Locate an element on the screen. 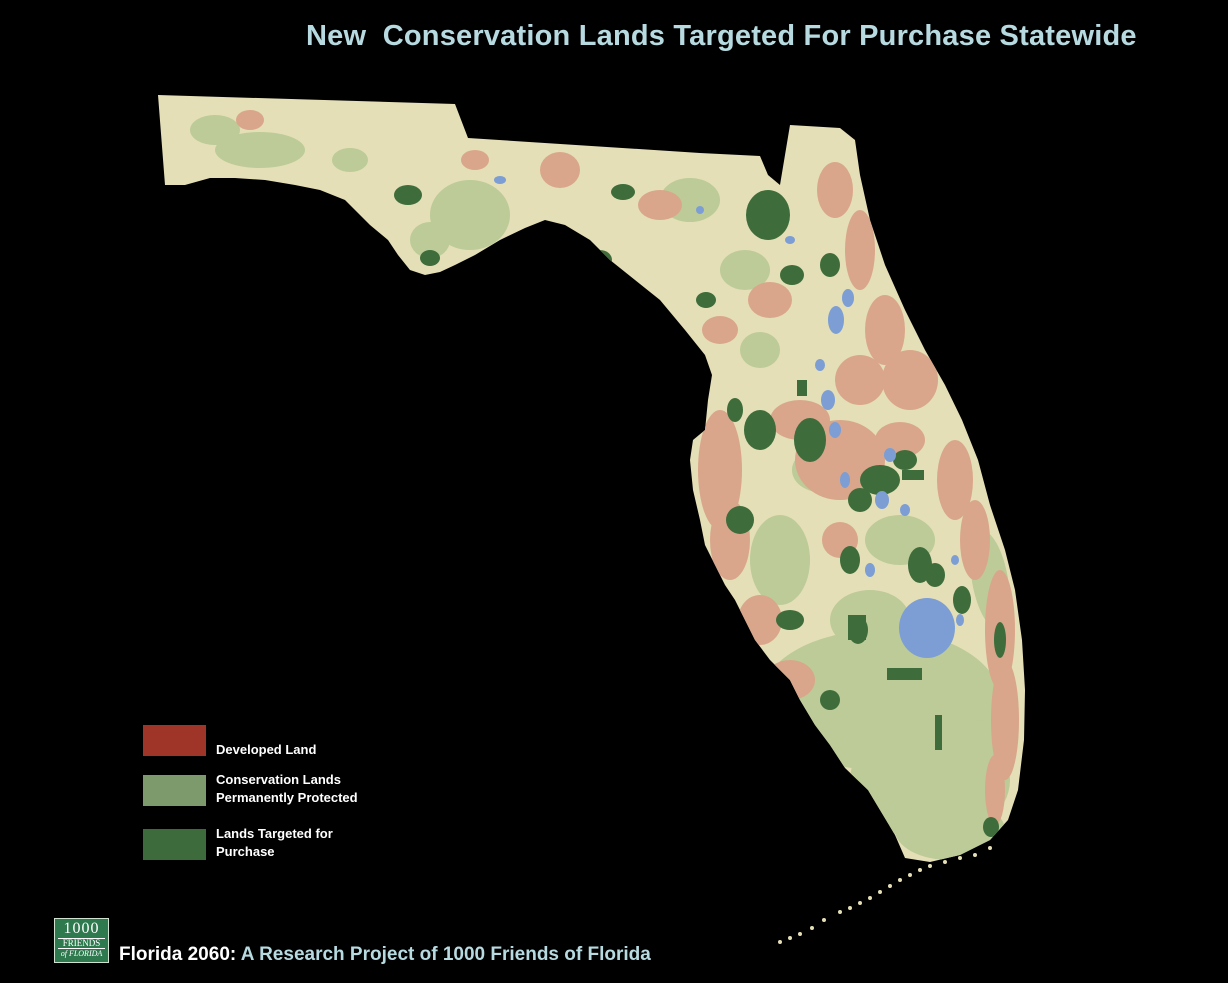 The image size is (1228, 983). legend-item-developed: Developed Land is located at coordinates (229, 741).